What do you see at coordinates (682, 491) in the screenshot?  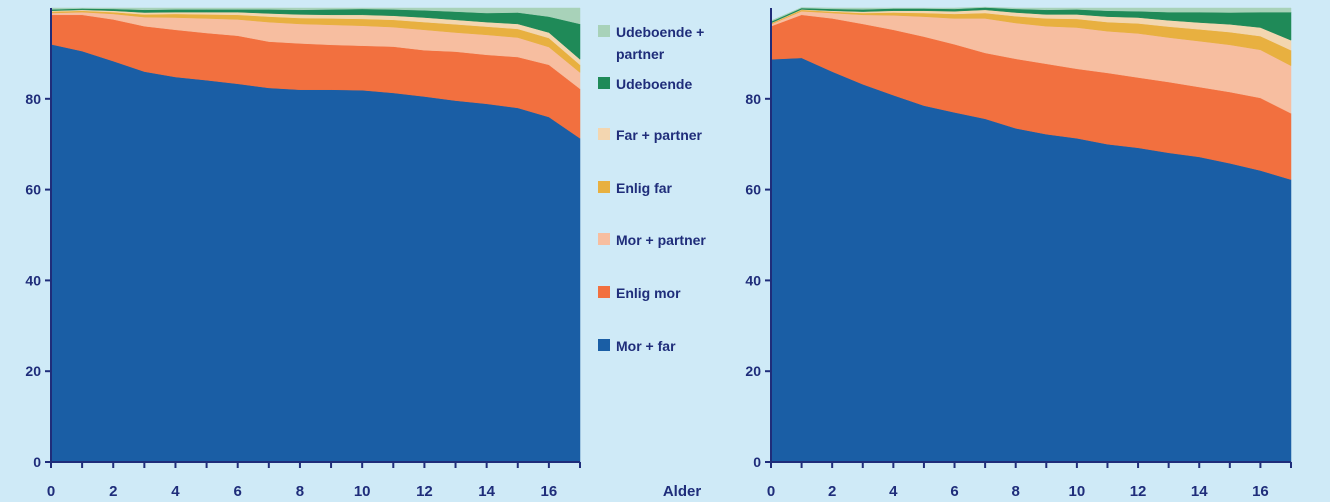 I see `x-axis-title: Alder` at bounding box center [682, 491].